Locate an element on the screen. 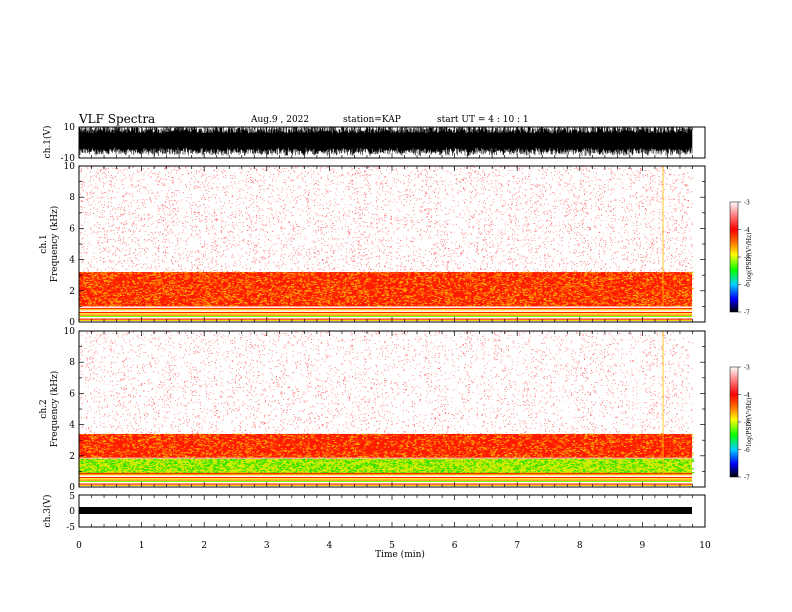 The image size is (792, 612). ch3-waveform-trace is located at coordinates (385, 510).